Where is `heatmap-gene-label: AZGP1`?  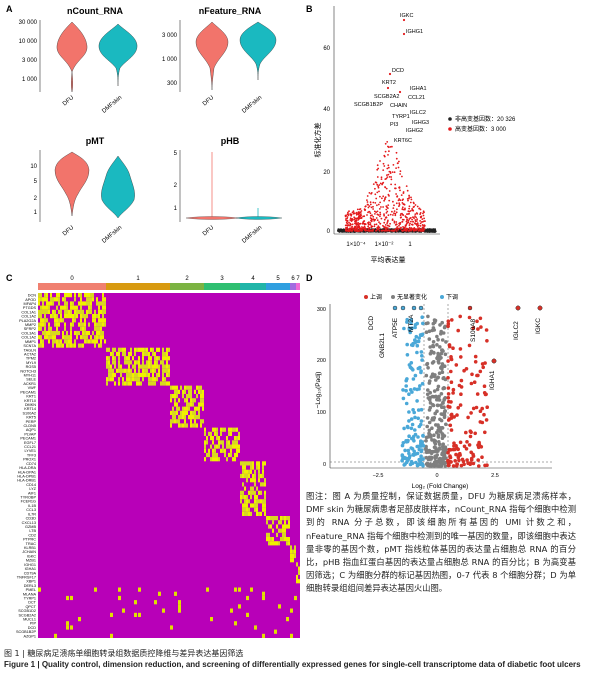 heatmap-gene-label: AZGP1 is located at coordinates (30, 636).